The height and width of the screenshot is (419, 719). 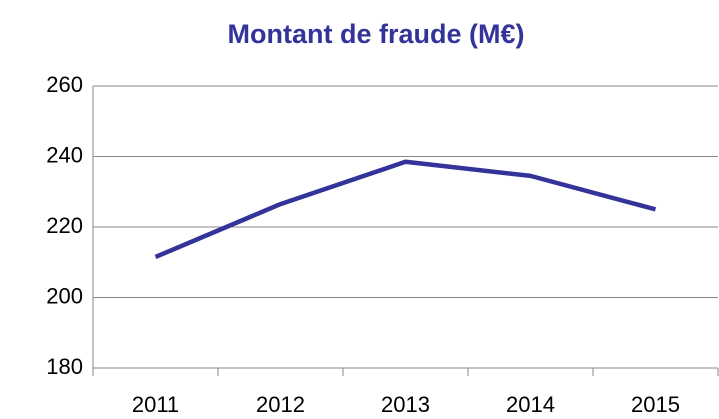 I want to click on y-tick-label: 180, so click(x=64, y=366).